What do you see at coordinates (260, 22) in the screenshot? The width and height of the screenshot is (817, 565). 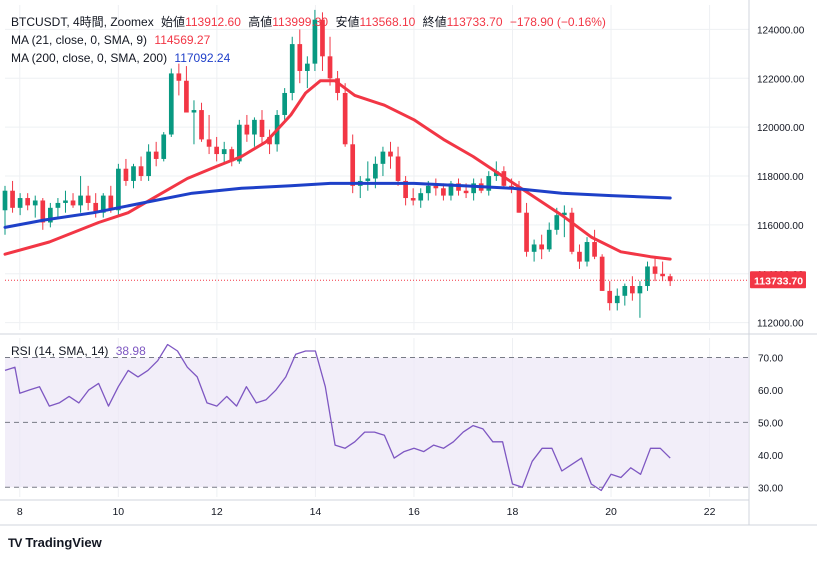 I see `high-label: 高値` at bounding box center [260, 22].